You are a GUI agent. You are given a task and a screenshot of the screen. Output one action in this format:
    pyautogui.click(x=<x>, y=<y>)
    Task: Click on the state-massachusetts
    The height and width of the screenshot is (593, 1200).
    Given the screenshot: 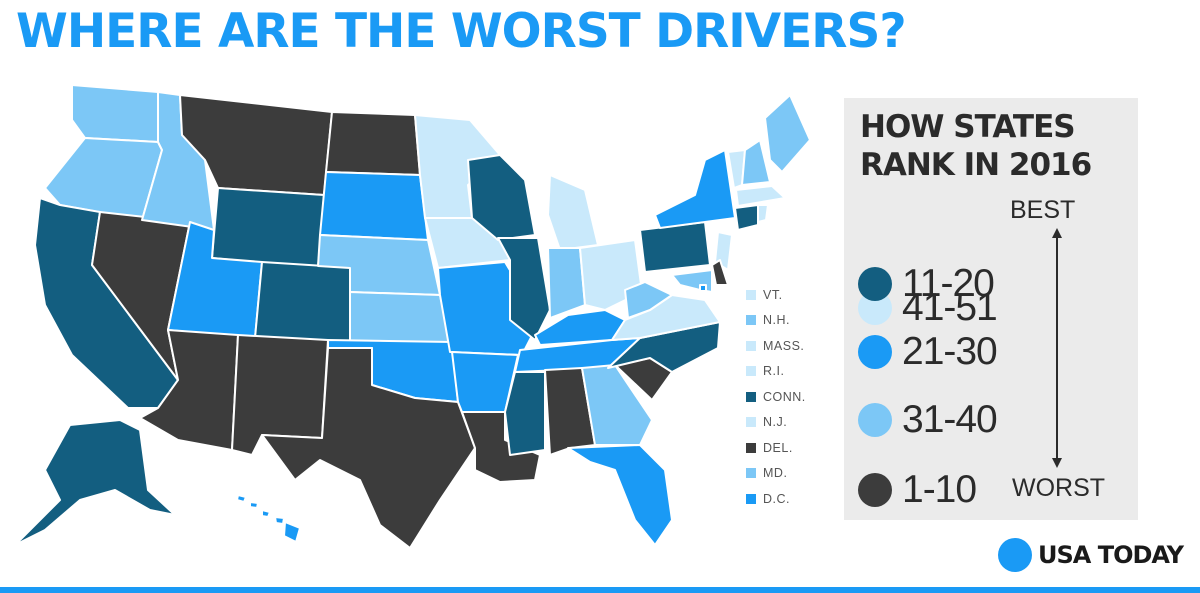 What is the action you would take?
    pyautogui.click(x=760, y=196)
    